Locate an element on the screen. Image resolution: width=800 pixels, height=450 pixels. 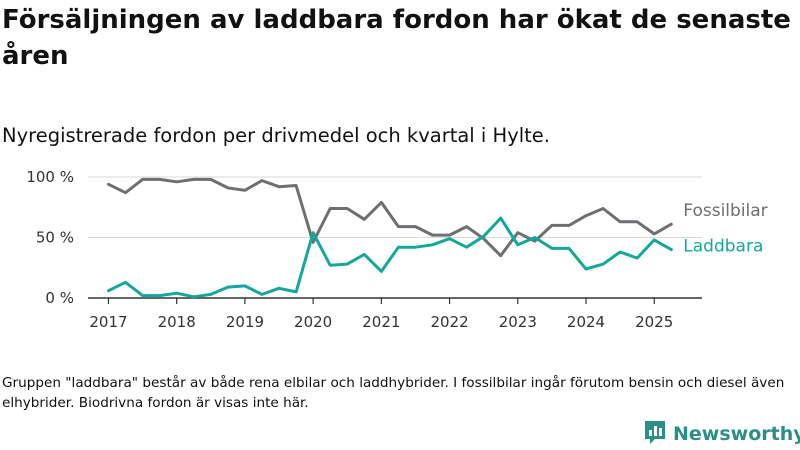
x-tick-label: 2022 is located at coordinates (449, 322).